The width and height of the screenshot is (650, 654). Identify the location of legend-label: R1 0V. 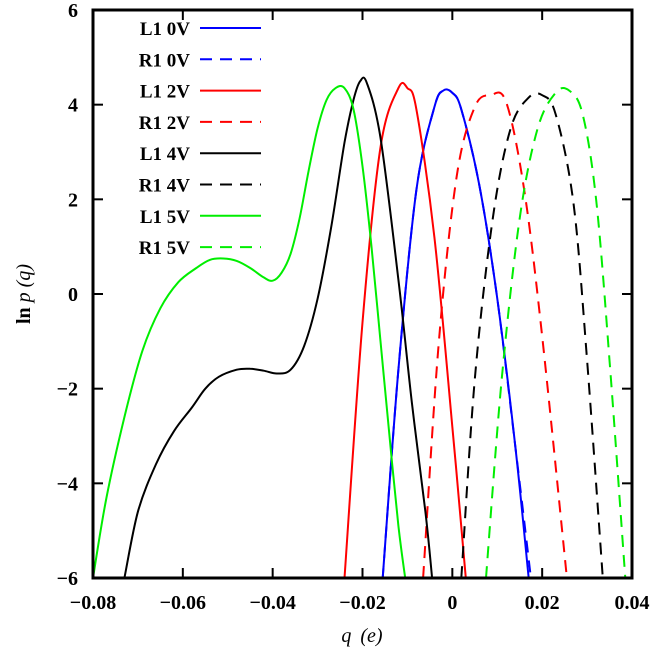
(164, 60).